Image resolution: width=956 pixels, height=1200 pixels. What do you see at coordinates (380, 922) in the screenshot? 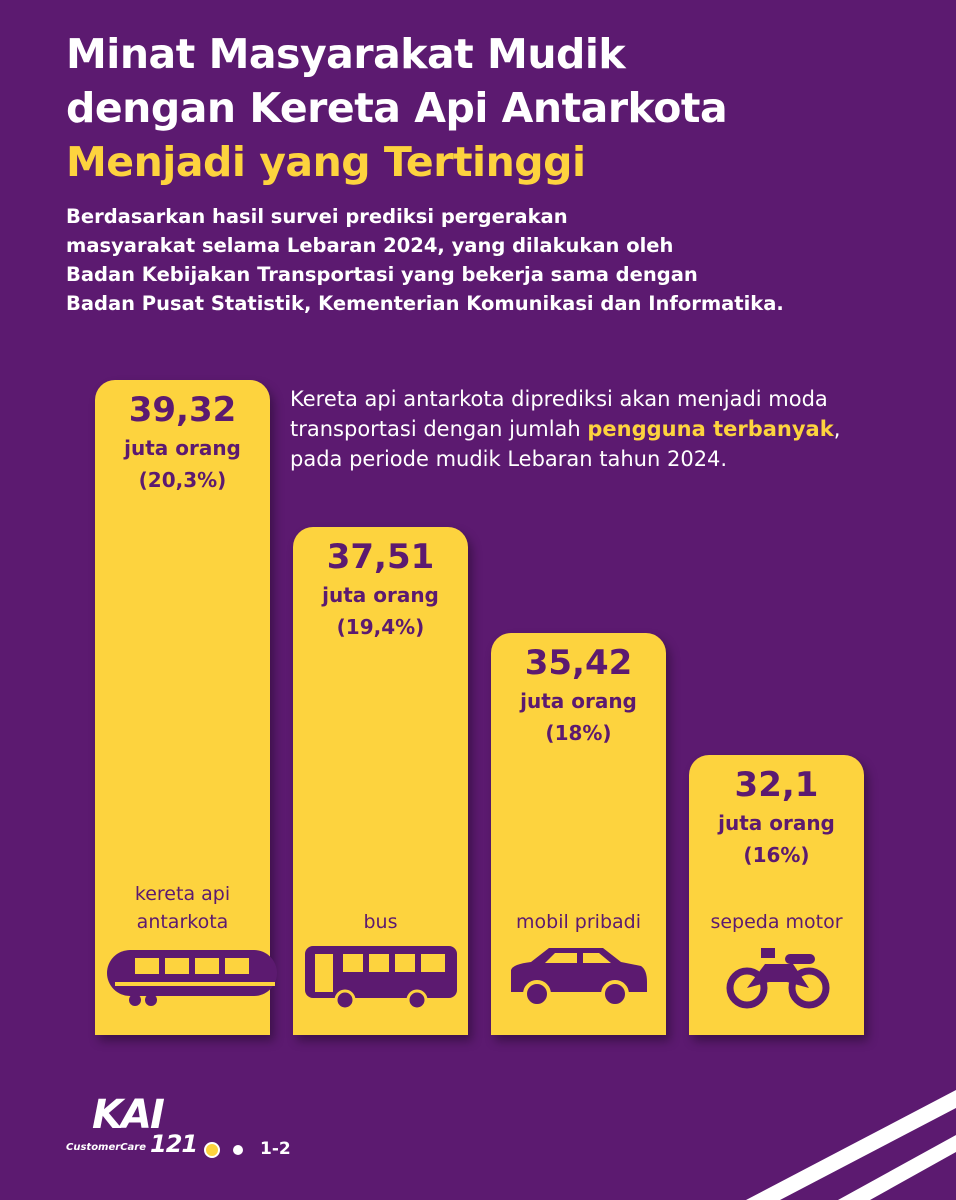
I see `bar-label: bus` at bounding box center [380, 922].